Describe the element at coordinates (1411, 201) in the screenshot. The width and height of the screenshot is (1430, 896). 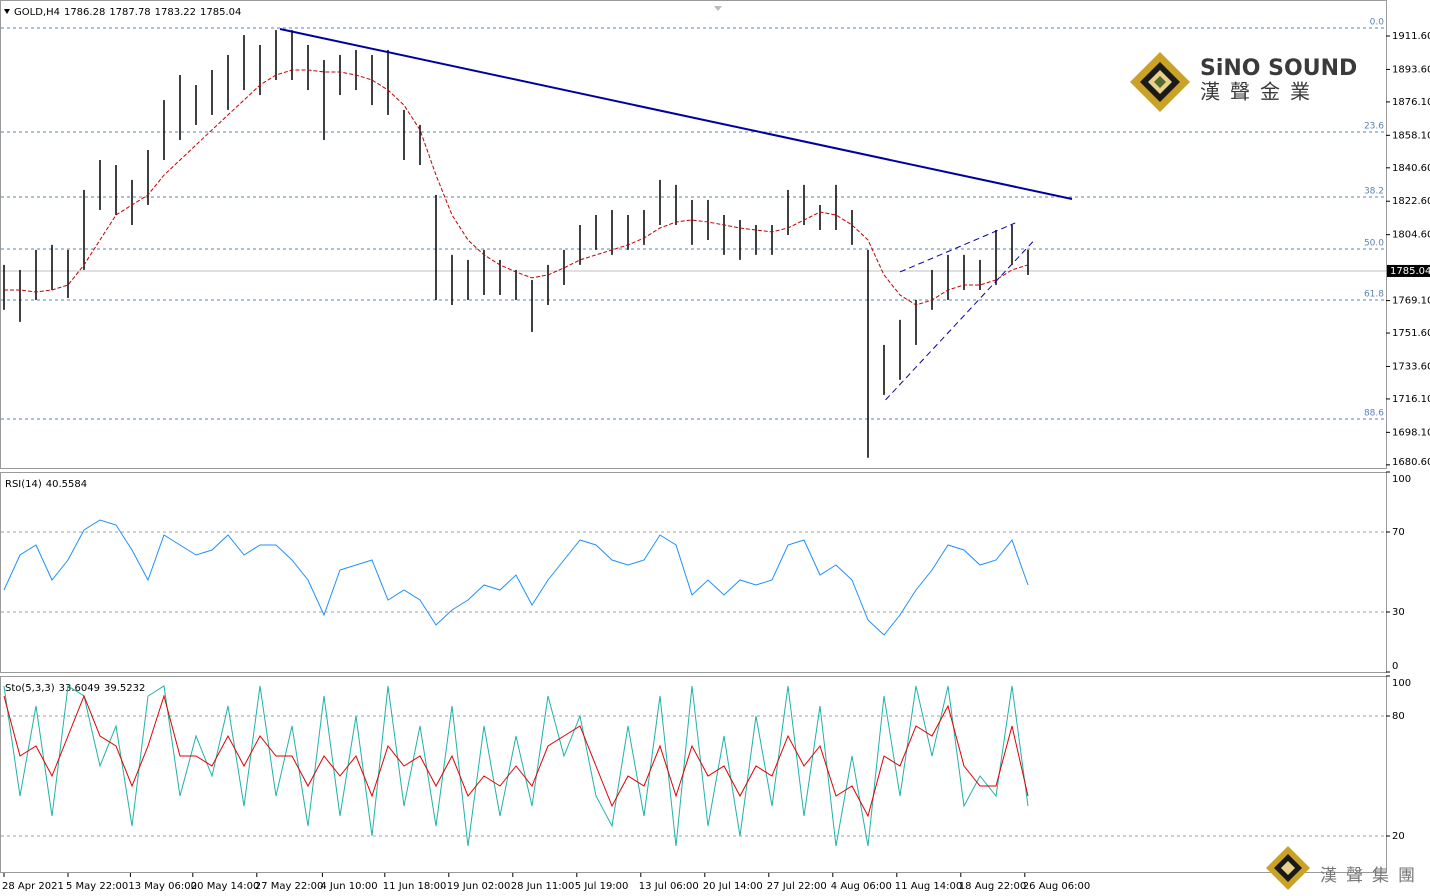
I see `y-tick-label: 1822.60` at that location.